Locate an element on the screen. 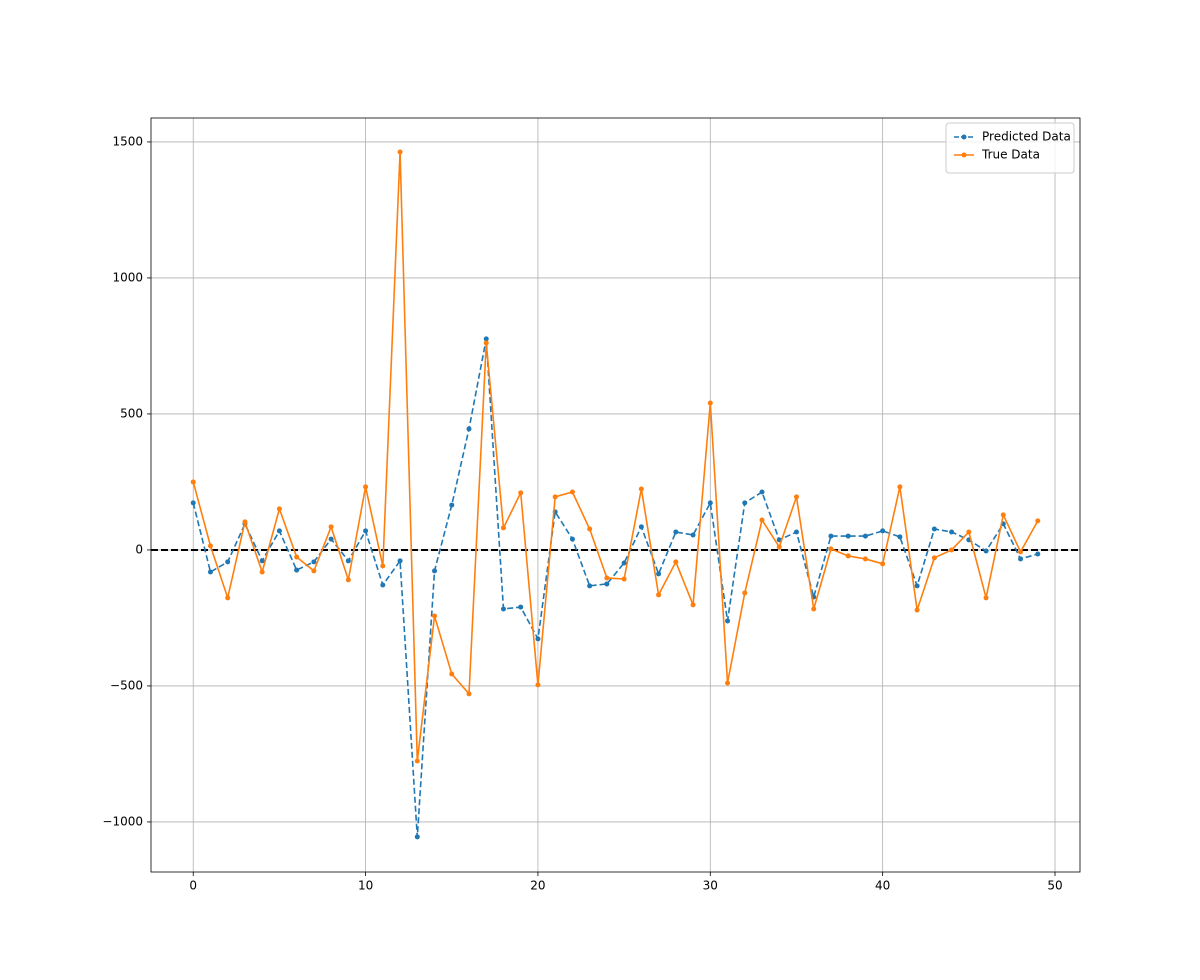 The width and height of the screenshot is (1200, 980). legend-label: True Data is located at coordinates (1010, 155).